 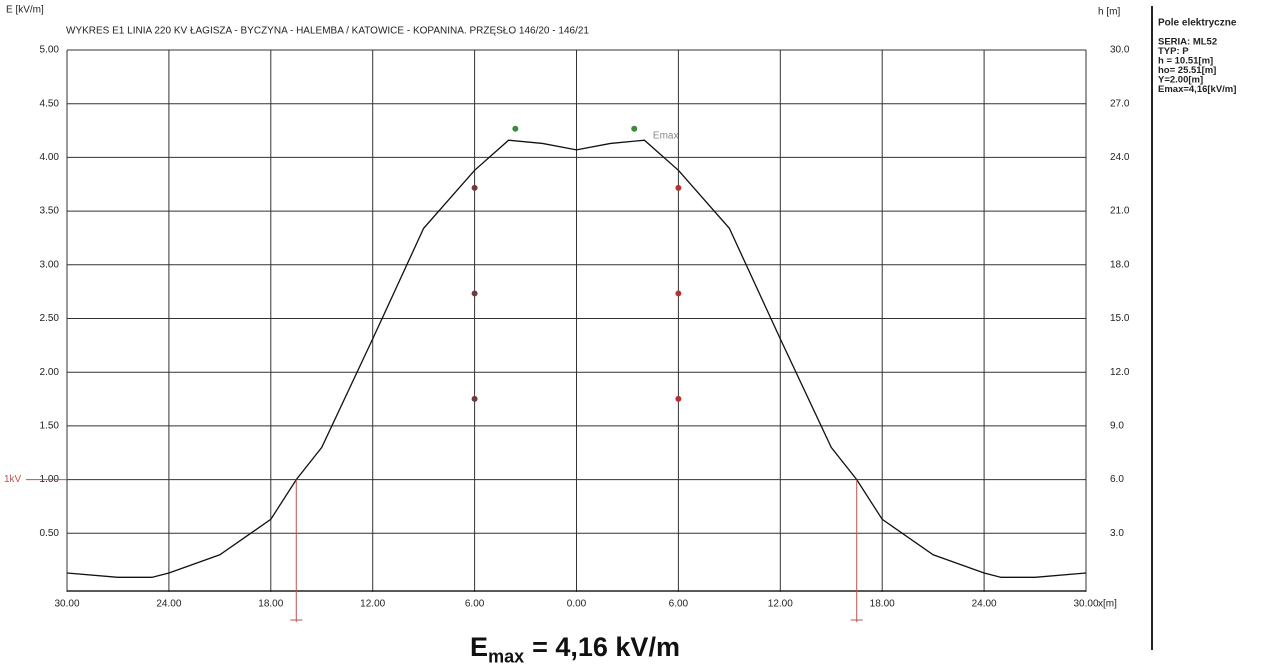 What do you see at coordinates (1197, 23) in the screenshot?
I see `info-title: Pole elektryczne` at bounding box center [1197, 23].